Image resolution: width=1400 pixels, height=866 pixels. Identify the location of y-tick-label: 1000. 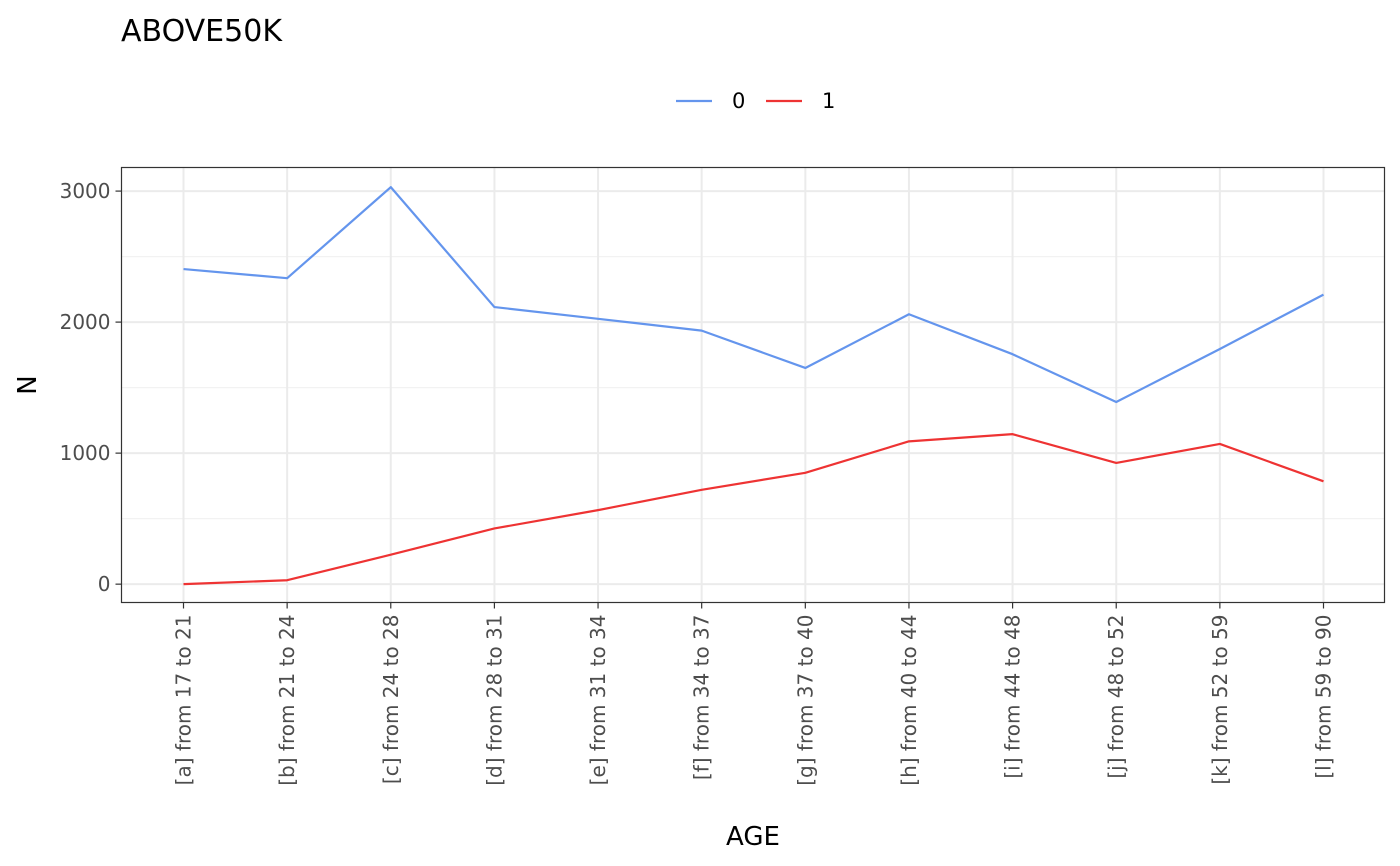
(85, 453).